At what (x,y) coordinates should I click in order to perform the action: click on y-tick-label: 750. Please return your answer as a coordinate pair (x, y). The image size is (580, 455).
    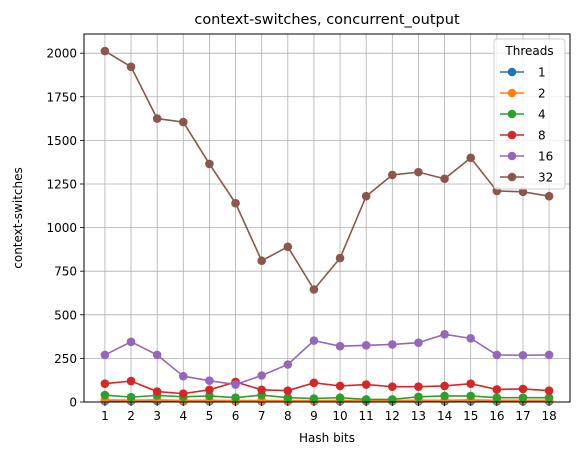
    Looking at the image, I should click on (65, 272).